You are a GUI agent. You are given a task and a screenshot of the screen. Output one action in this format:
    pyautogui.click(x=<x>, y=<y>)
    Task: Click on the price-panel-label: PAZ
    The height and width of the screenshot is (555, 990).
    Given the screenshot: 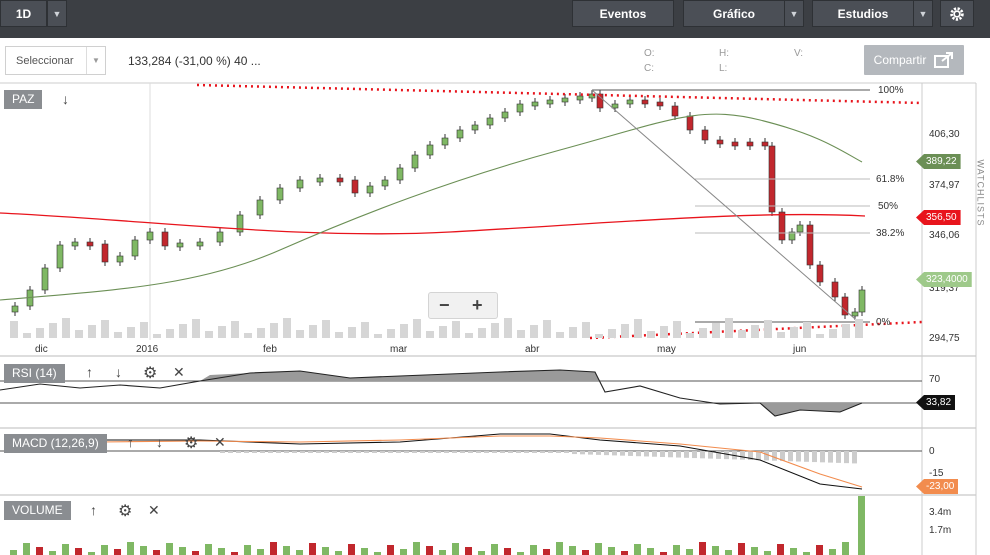 What is the action you would take?
    pyautogui.click(x=23, y=99)
    